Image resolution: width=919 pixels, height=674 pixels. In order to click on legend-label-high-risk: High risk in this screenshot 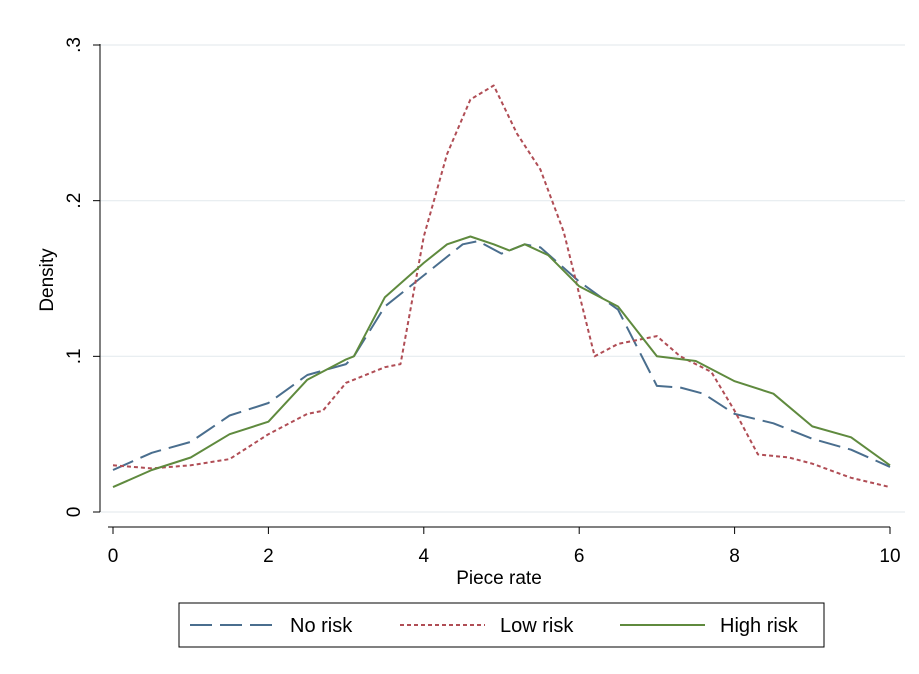, I will do `click(759, 626)`.